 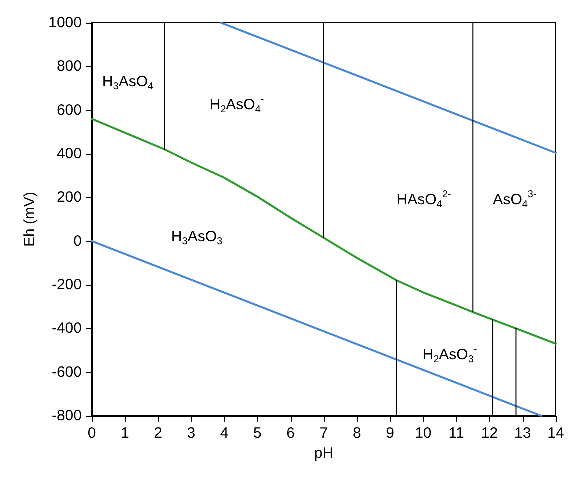 I want to click on y-tick-label: -400, so click(x=67, y=329).